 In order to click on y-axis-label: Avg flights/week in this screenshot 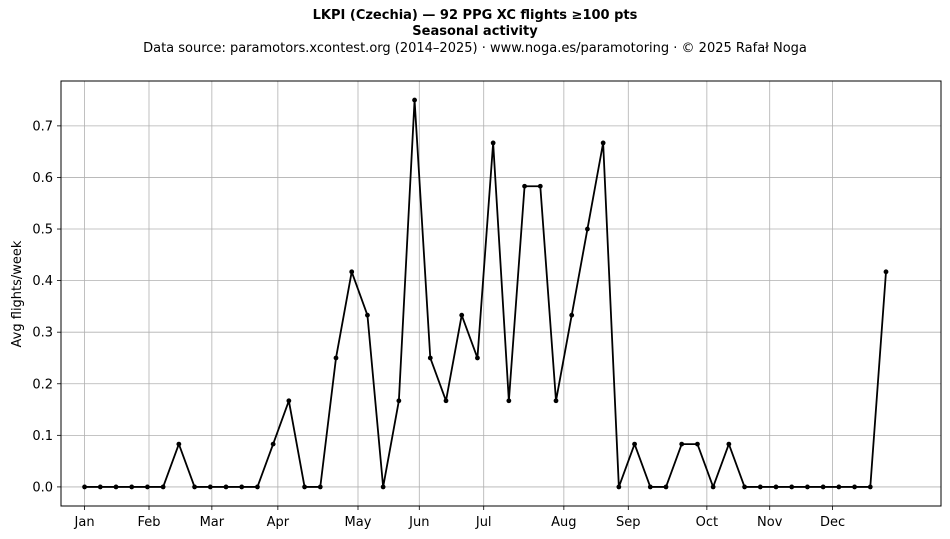, I will do `click(17, 293)`.